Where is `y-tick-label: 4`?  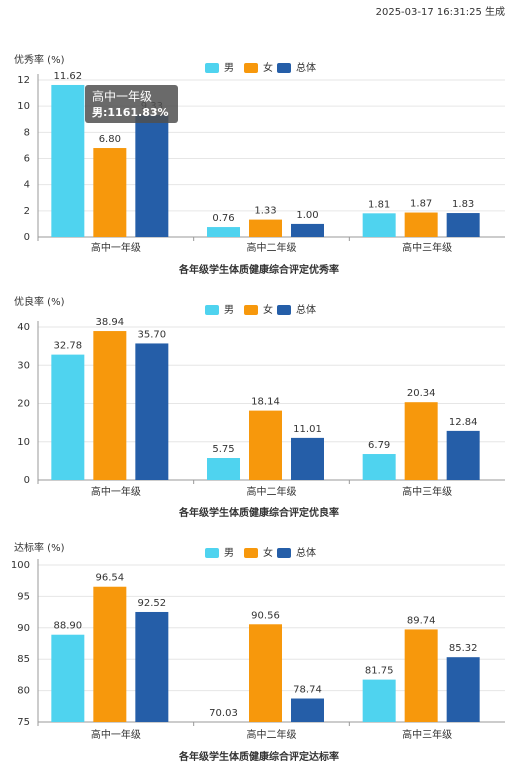 y-tick-label: 4 is located at coordinates (27, 185).